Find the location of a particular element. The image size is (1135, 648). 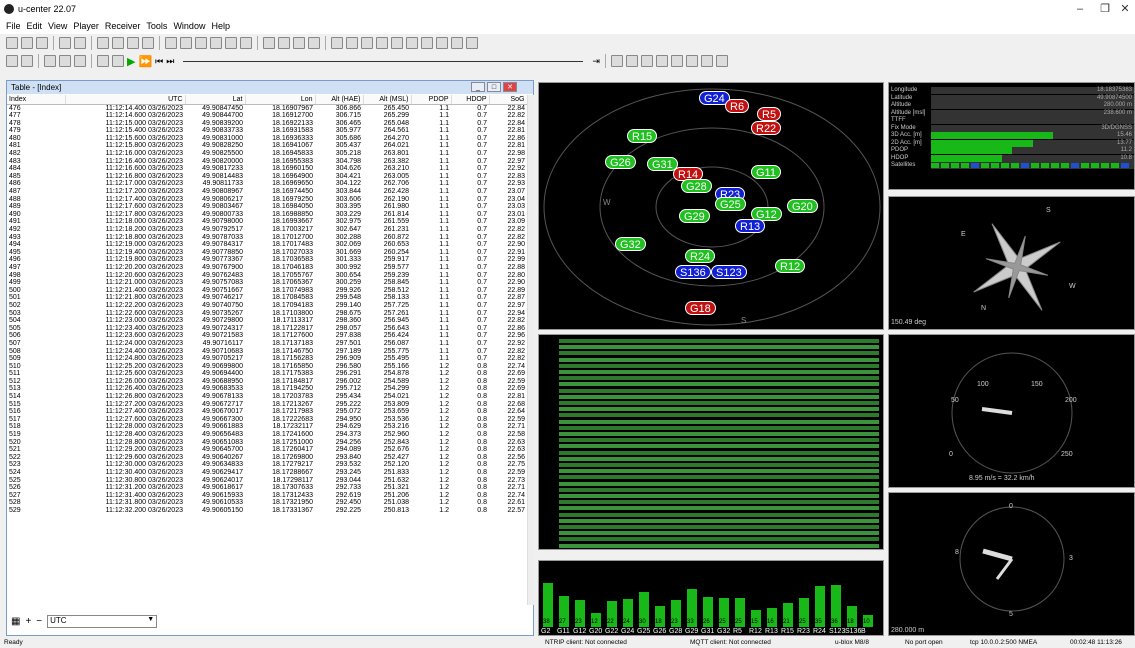

copy-icon is located at coordinates (118, 43).